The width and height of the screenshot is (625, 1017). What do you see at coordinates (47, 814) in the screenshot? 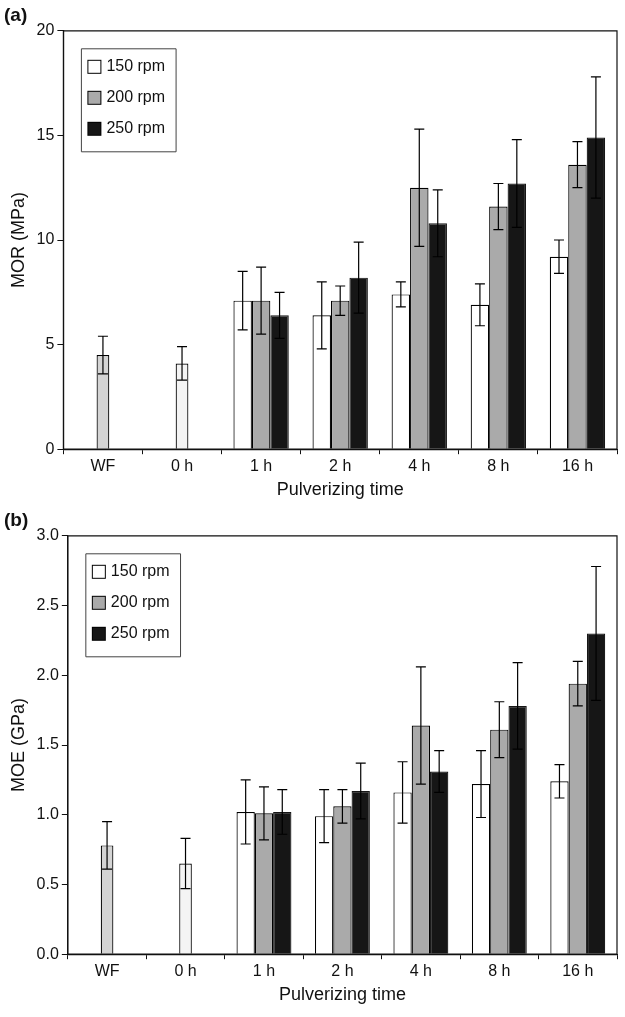
I see `y-tick-label: 1.0` at bounding box center [47, 814].